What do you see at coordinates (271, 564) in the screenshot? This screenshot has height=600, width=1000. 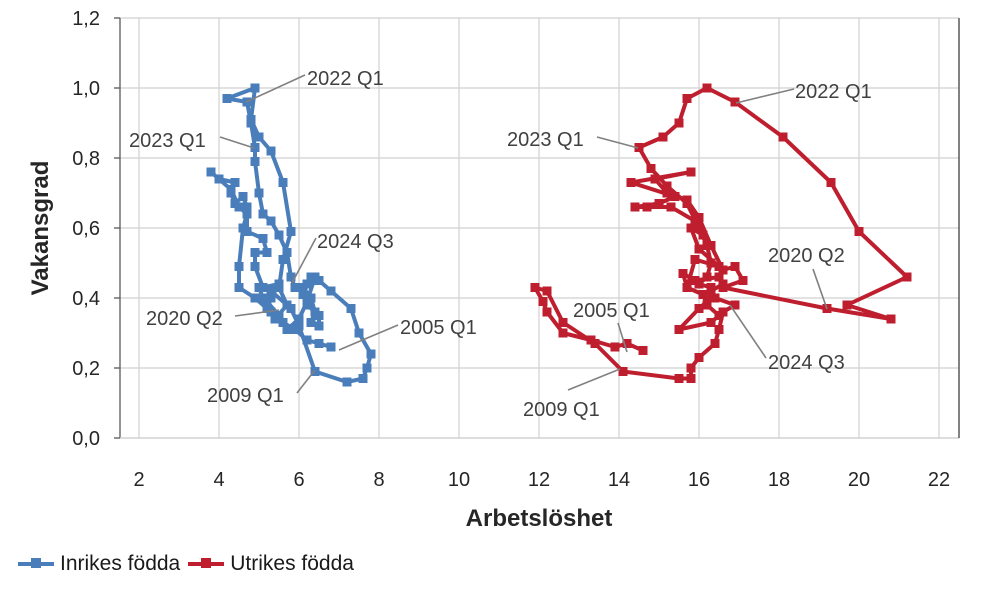 I see `legend-item-utrikes: Utrikes födda` at bounding box center [271, 564].